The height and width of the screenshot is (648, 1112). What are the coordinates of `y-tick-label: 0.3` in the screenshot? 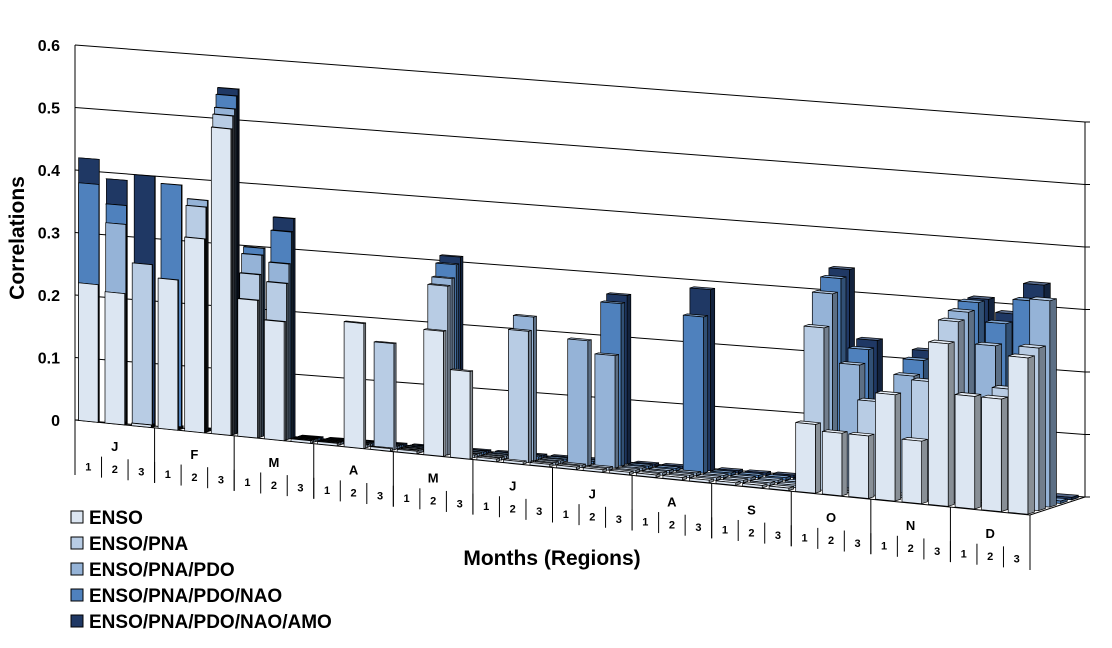 It's located at (49, 234).